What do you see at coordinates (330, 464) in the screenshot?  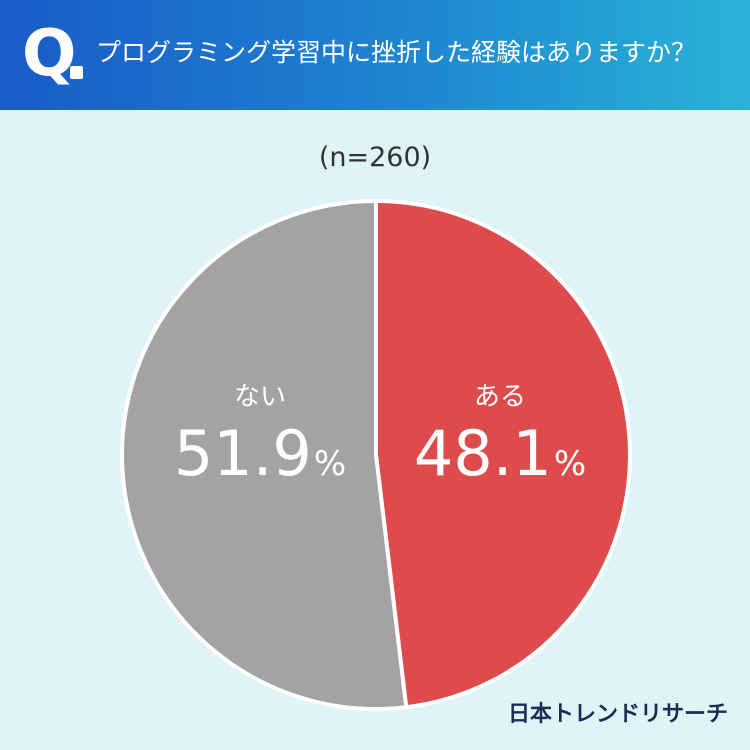 I see `slice-unit-nai: %` at bounding box center [330, 464].